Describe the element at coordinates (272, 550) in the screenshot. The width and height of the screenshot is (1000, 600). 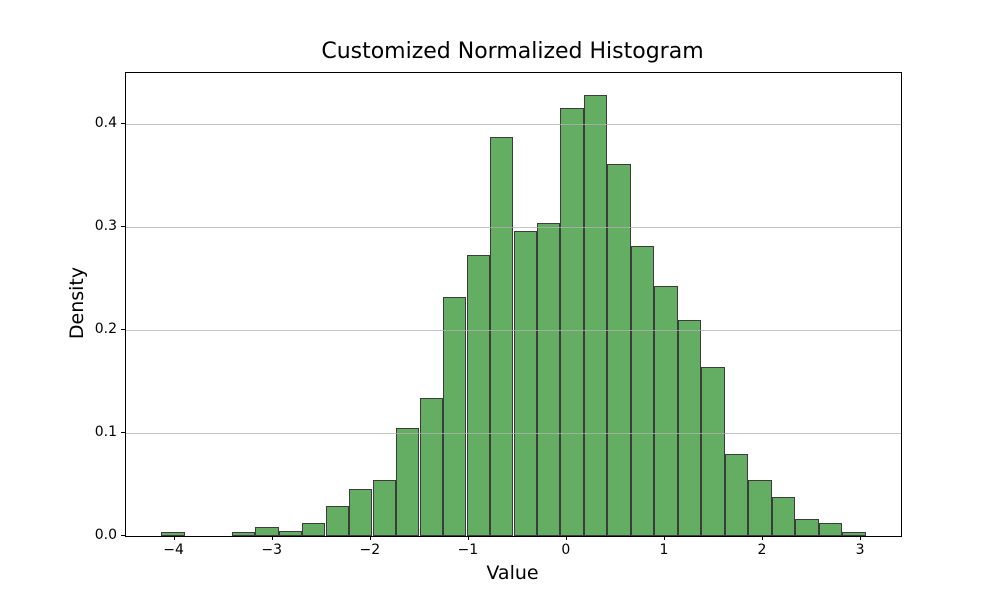
I see `x-tick-label: −3` at that location.